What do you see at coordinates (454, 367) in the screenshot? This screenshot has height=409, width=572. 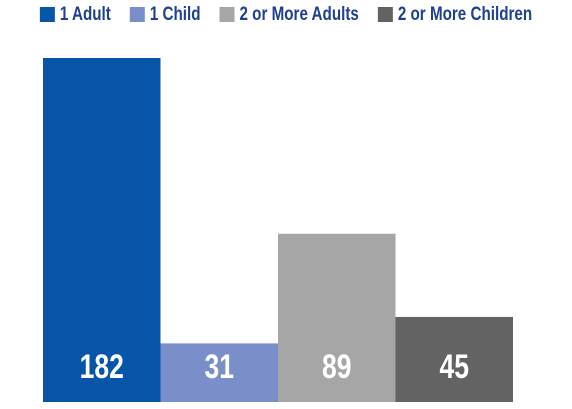 I see `value-label-2-or-more-children: 45` at bounding box center [454, 367].